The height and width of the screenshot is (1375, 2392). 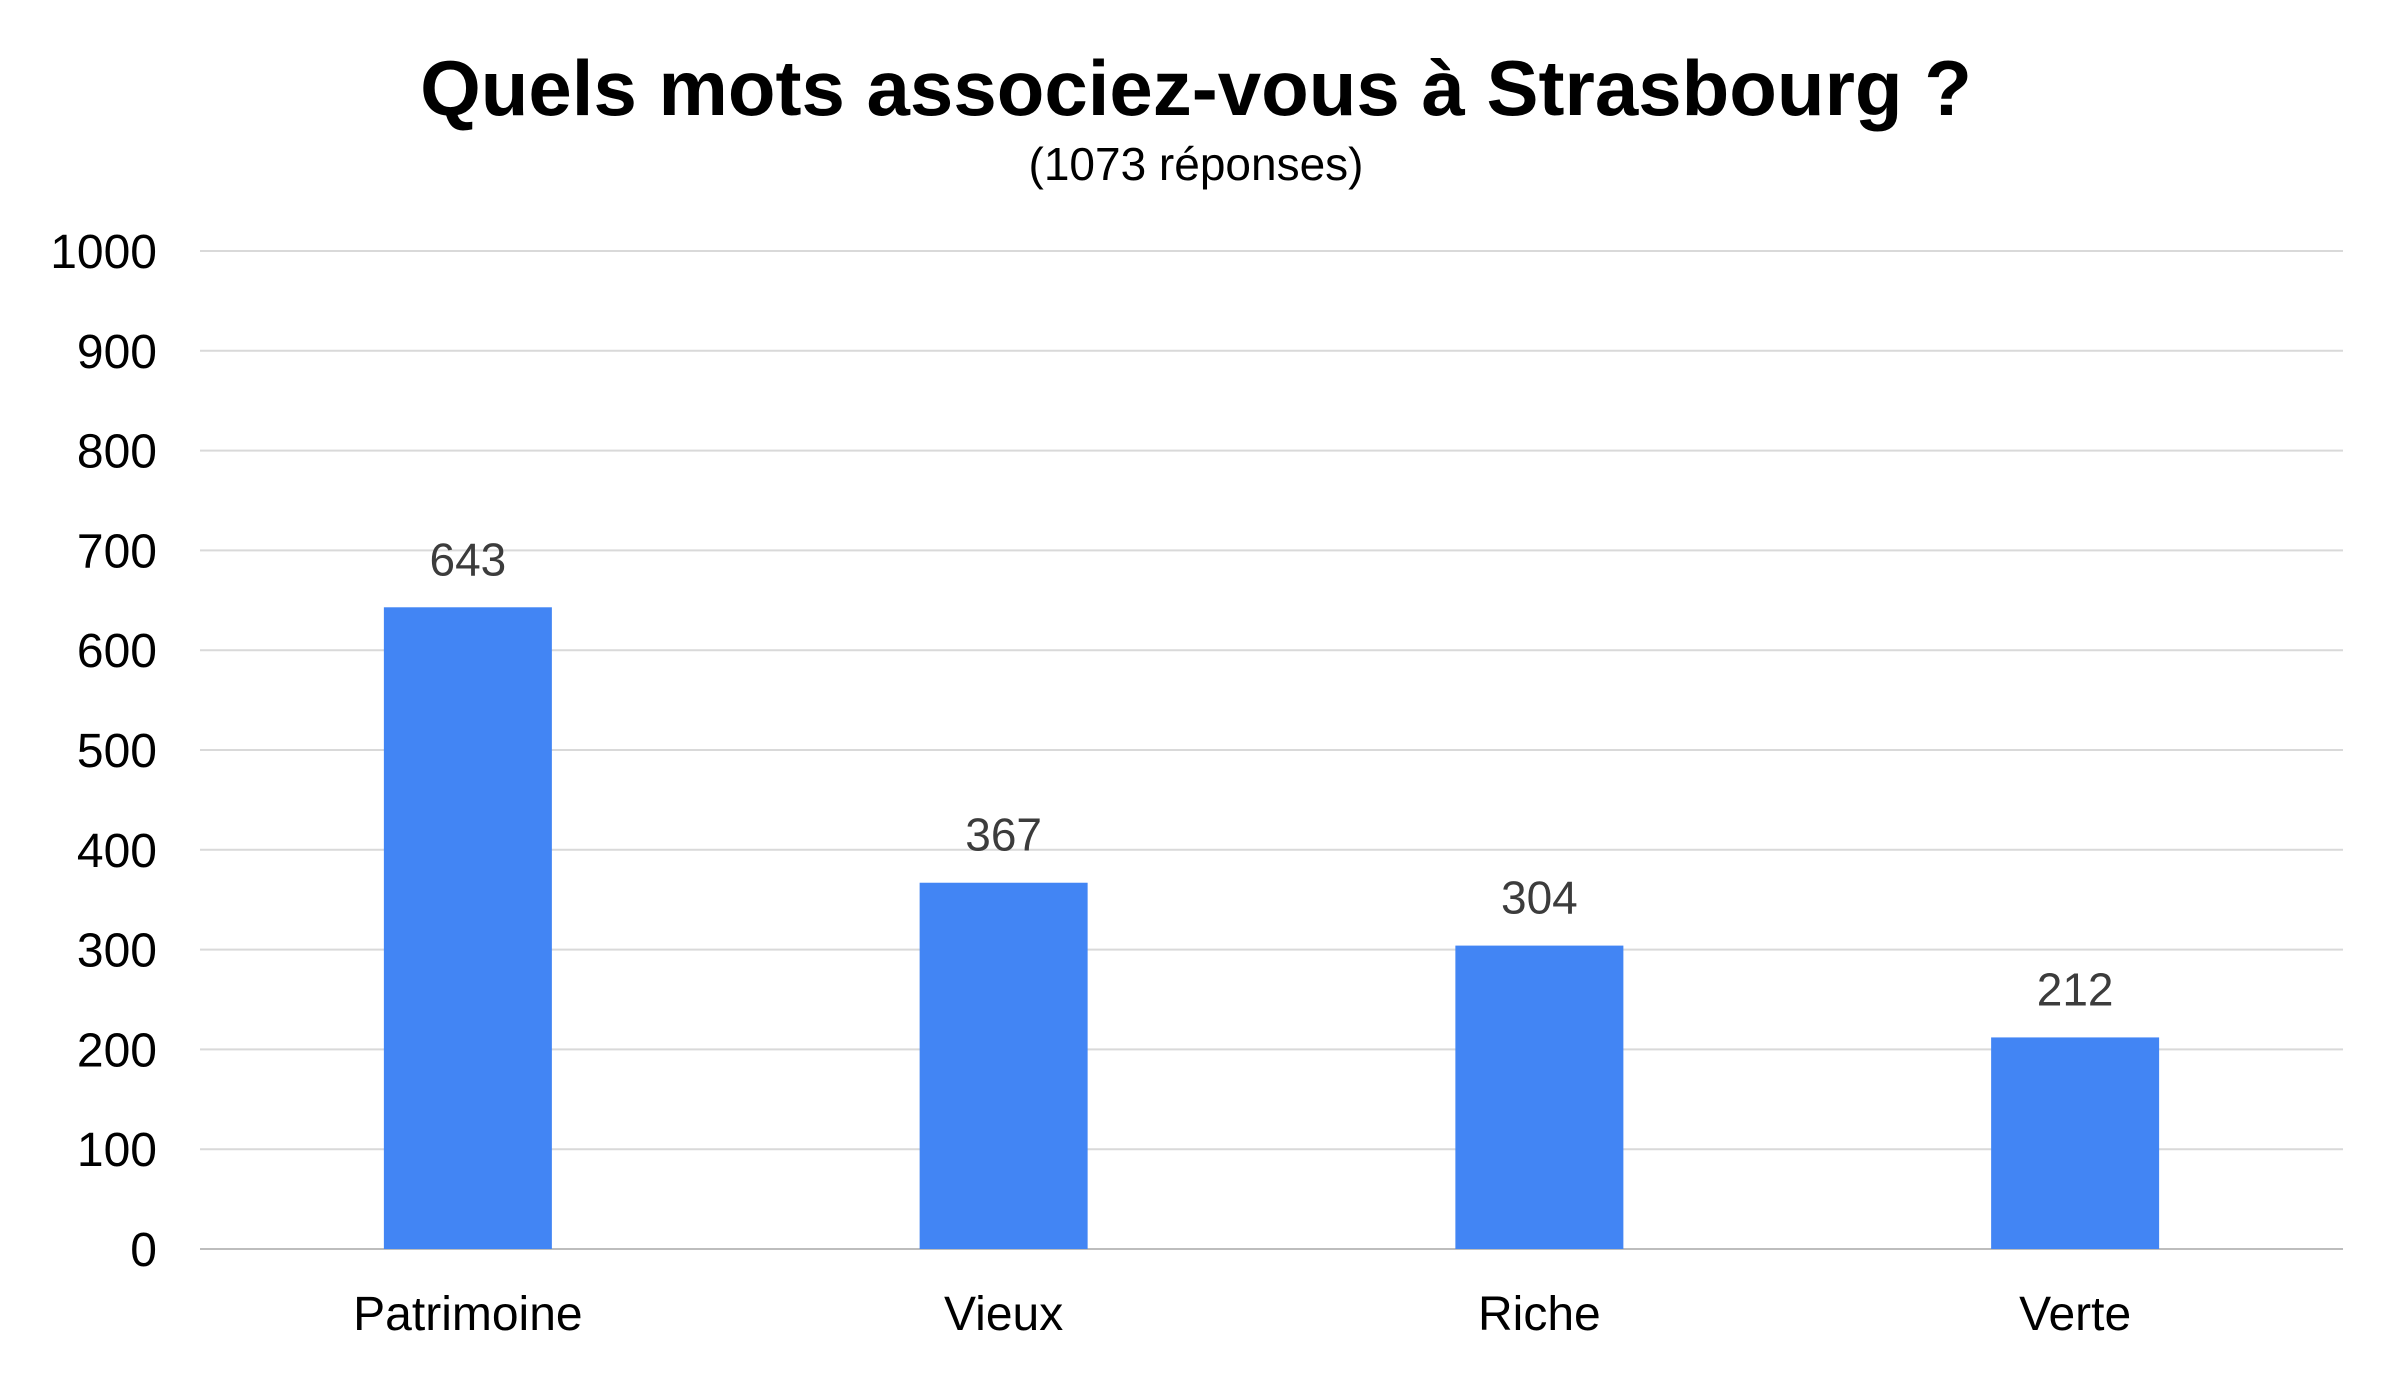 What do you see at coordinates (1003, 1065) in the screenshot?
I see `bar-vieux` at bounding box center [1003, 1065].